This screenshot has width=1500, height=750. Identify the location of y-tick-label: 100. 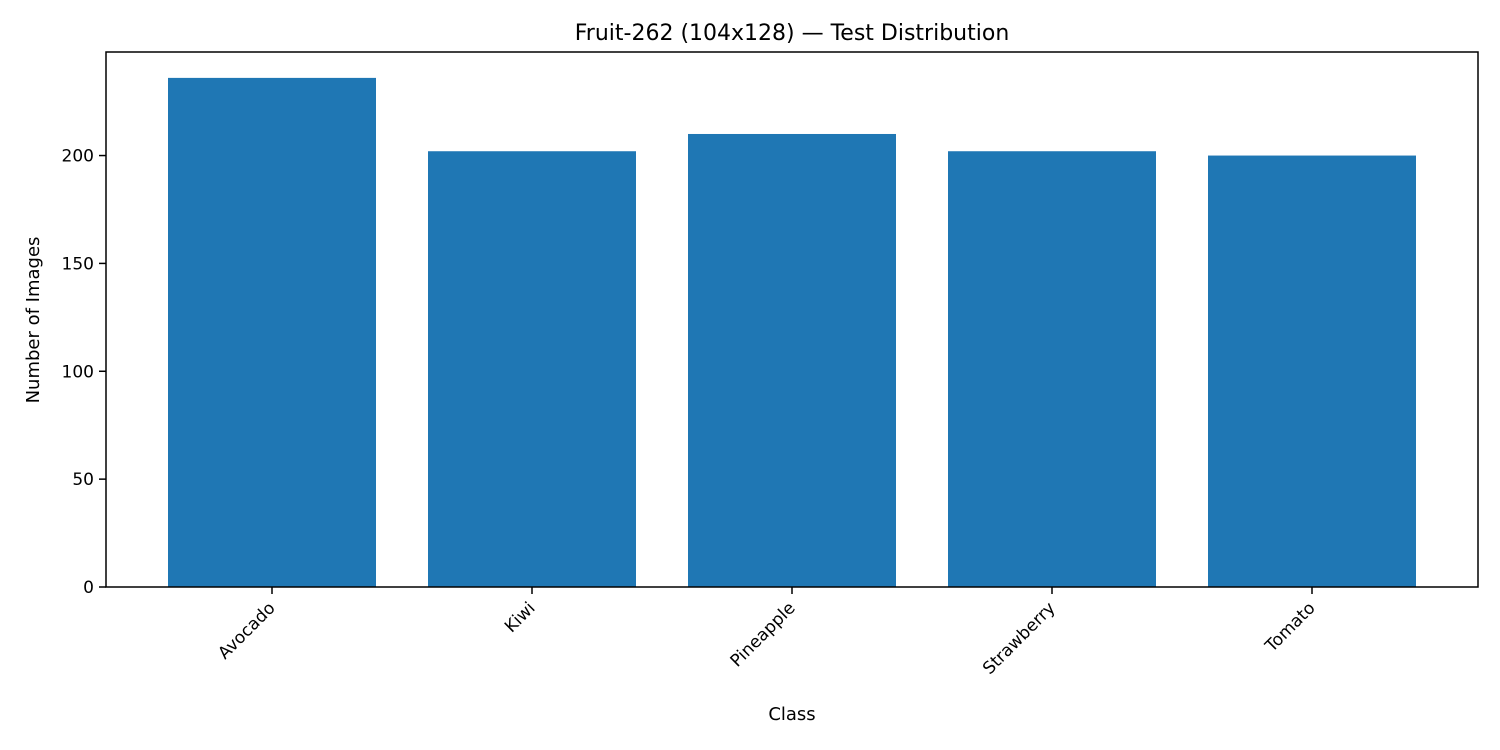
(78, 372).